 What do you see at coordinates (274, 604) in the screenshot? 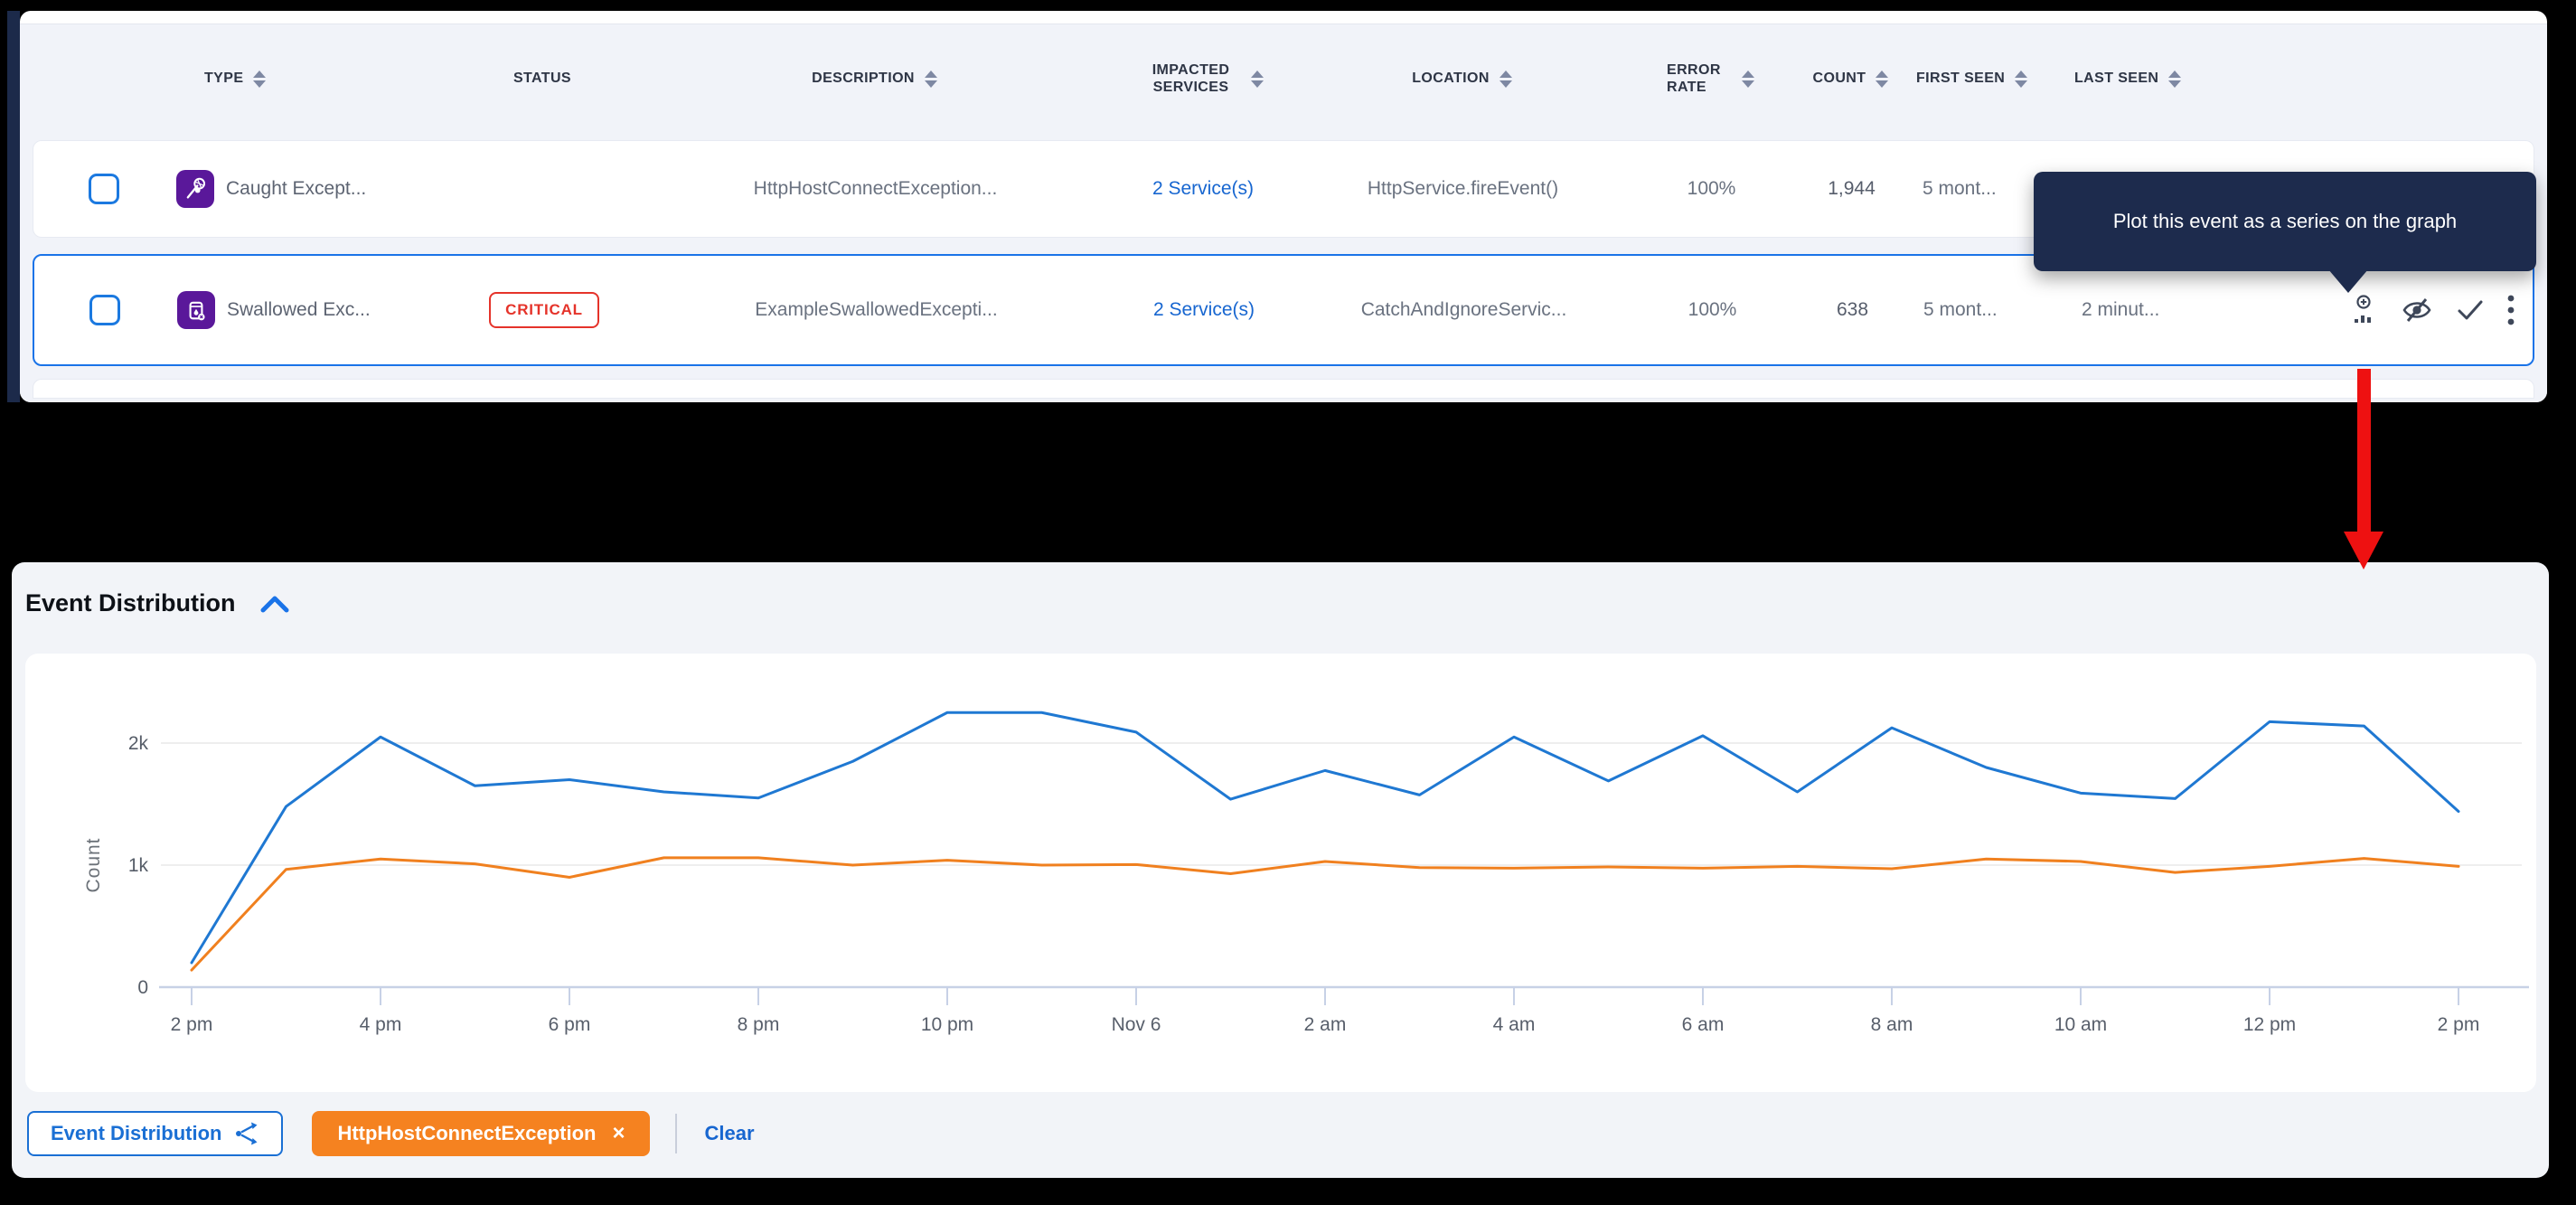
I see `collapse-chevron-icon` at bounding box center [274, 604].